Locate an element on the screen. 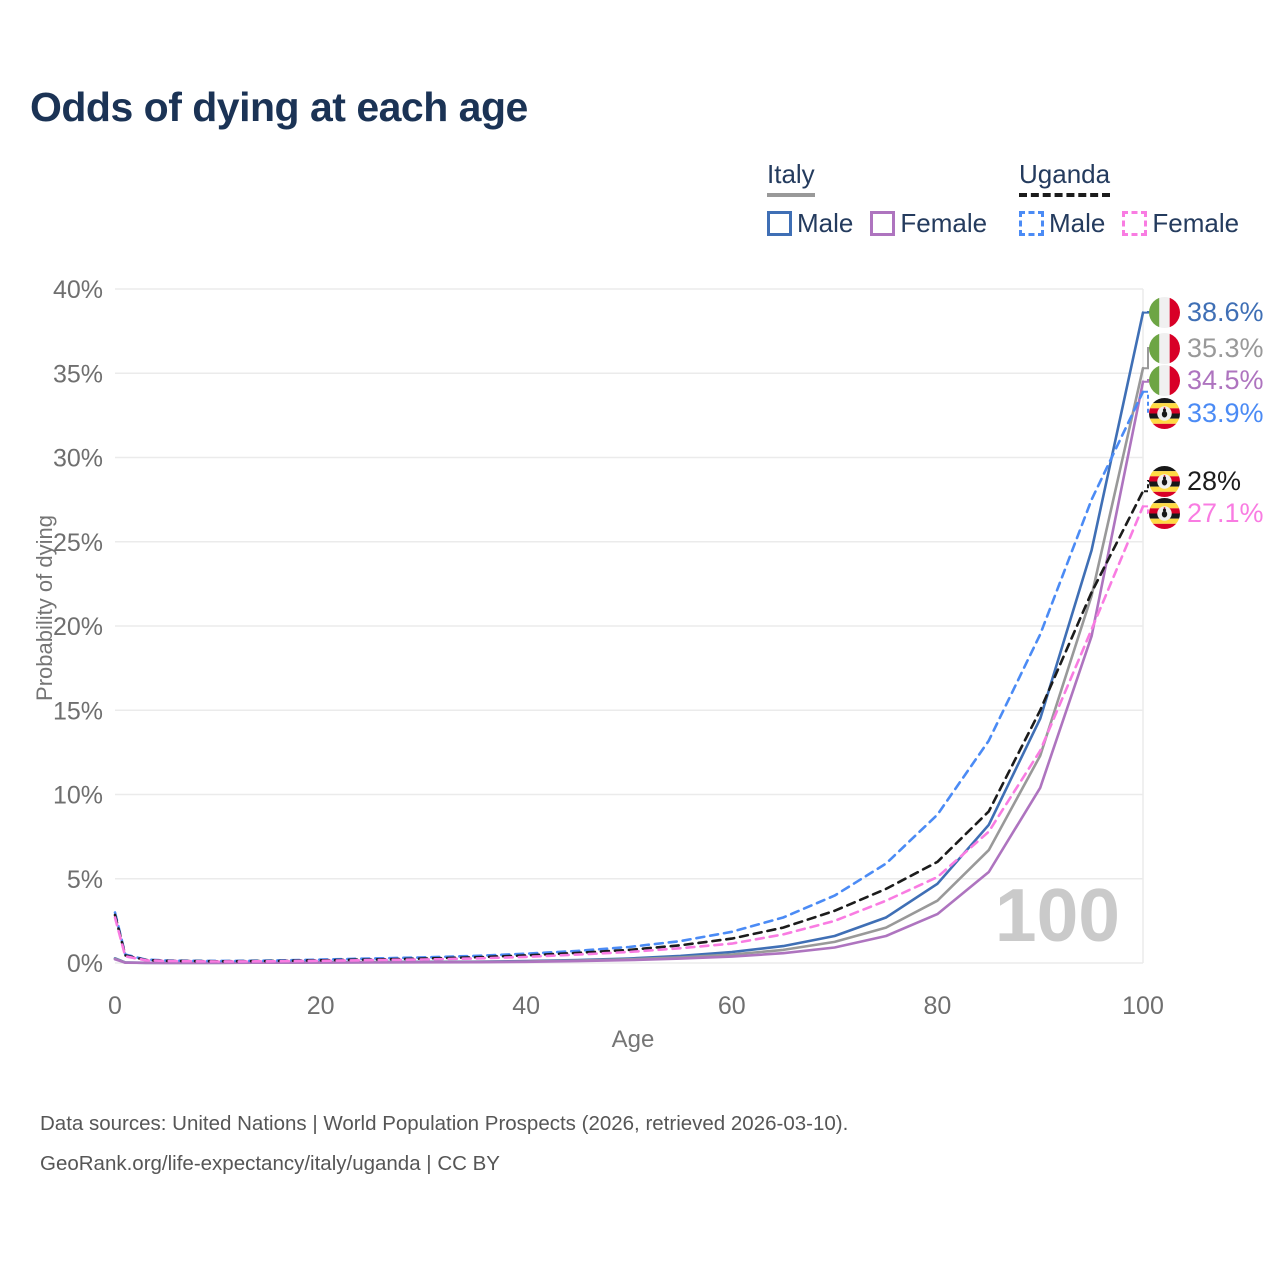 This screenshot has width=1280, height=1280. end-label-row-uganda-female: 27.1% is located at coordinates (1206, 513).